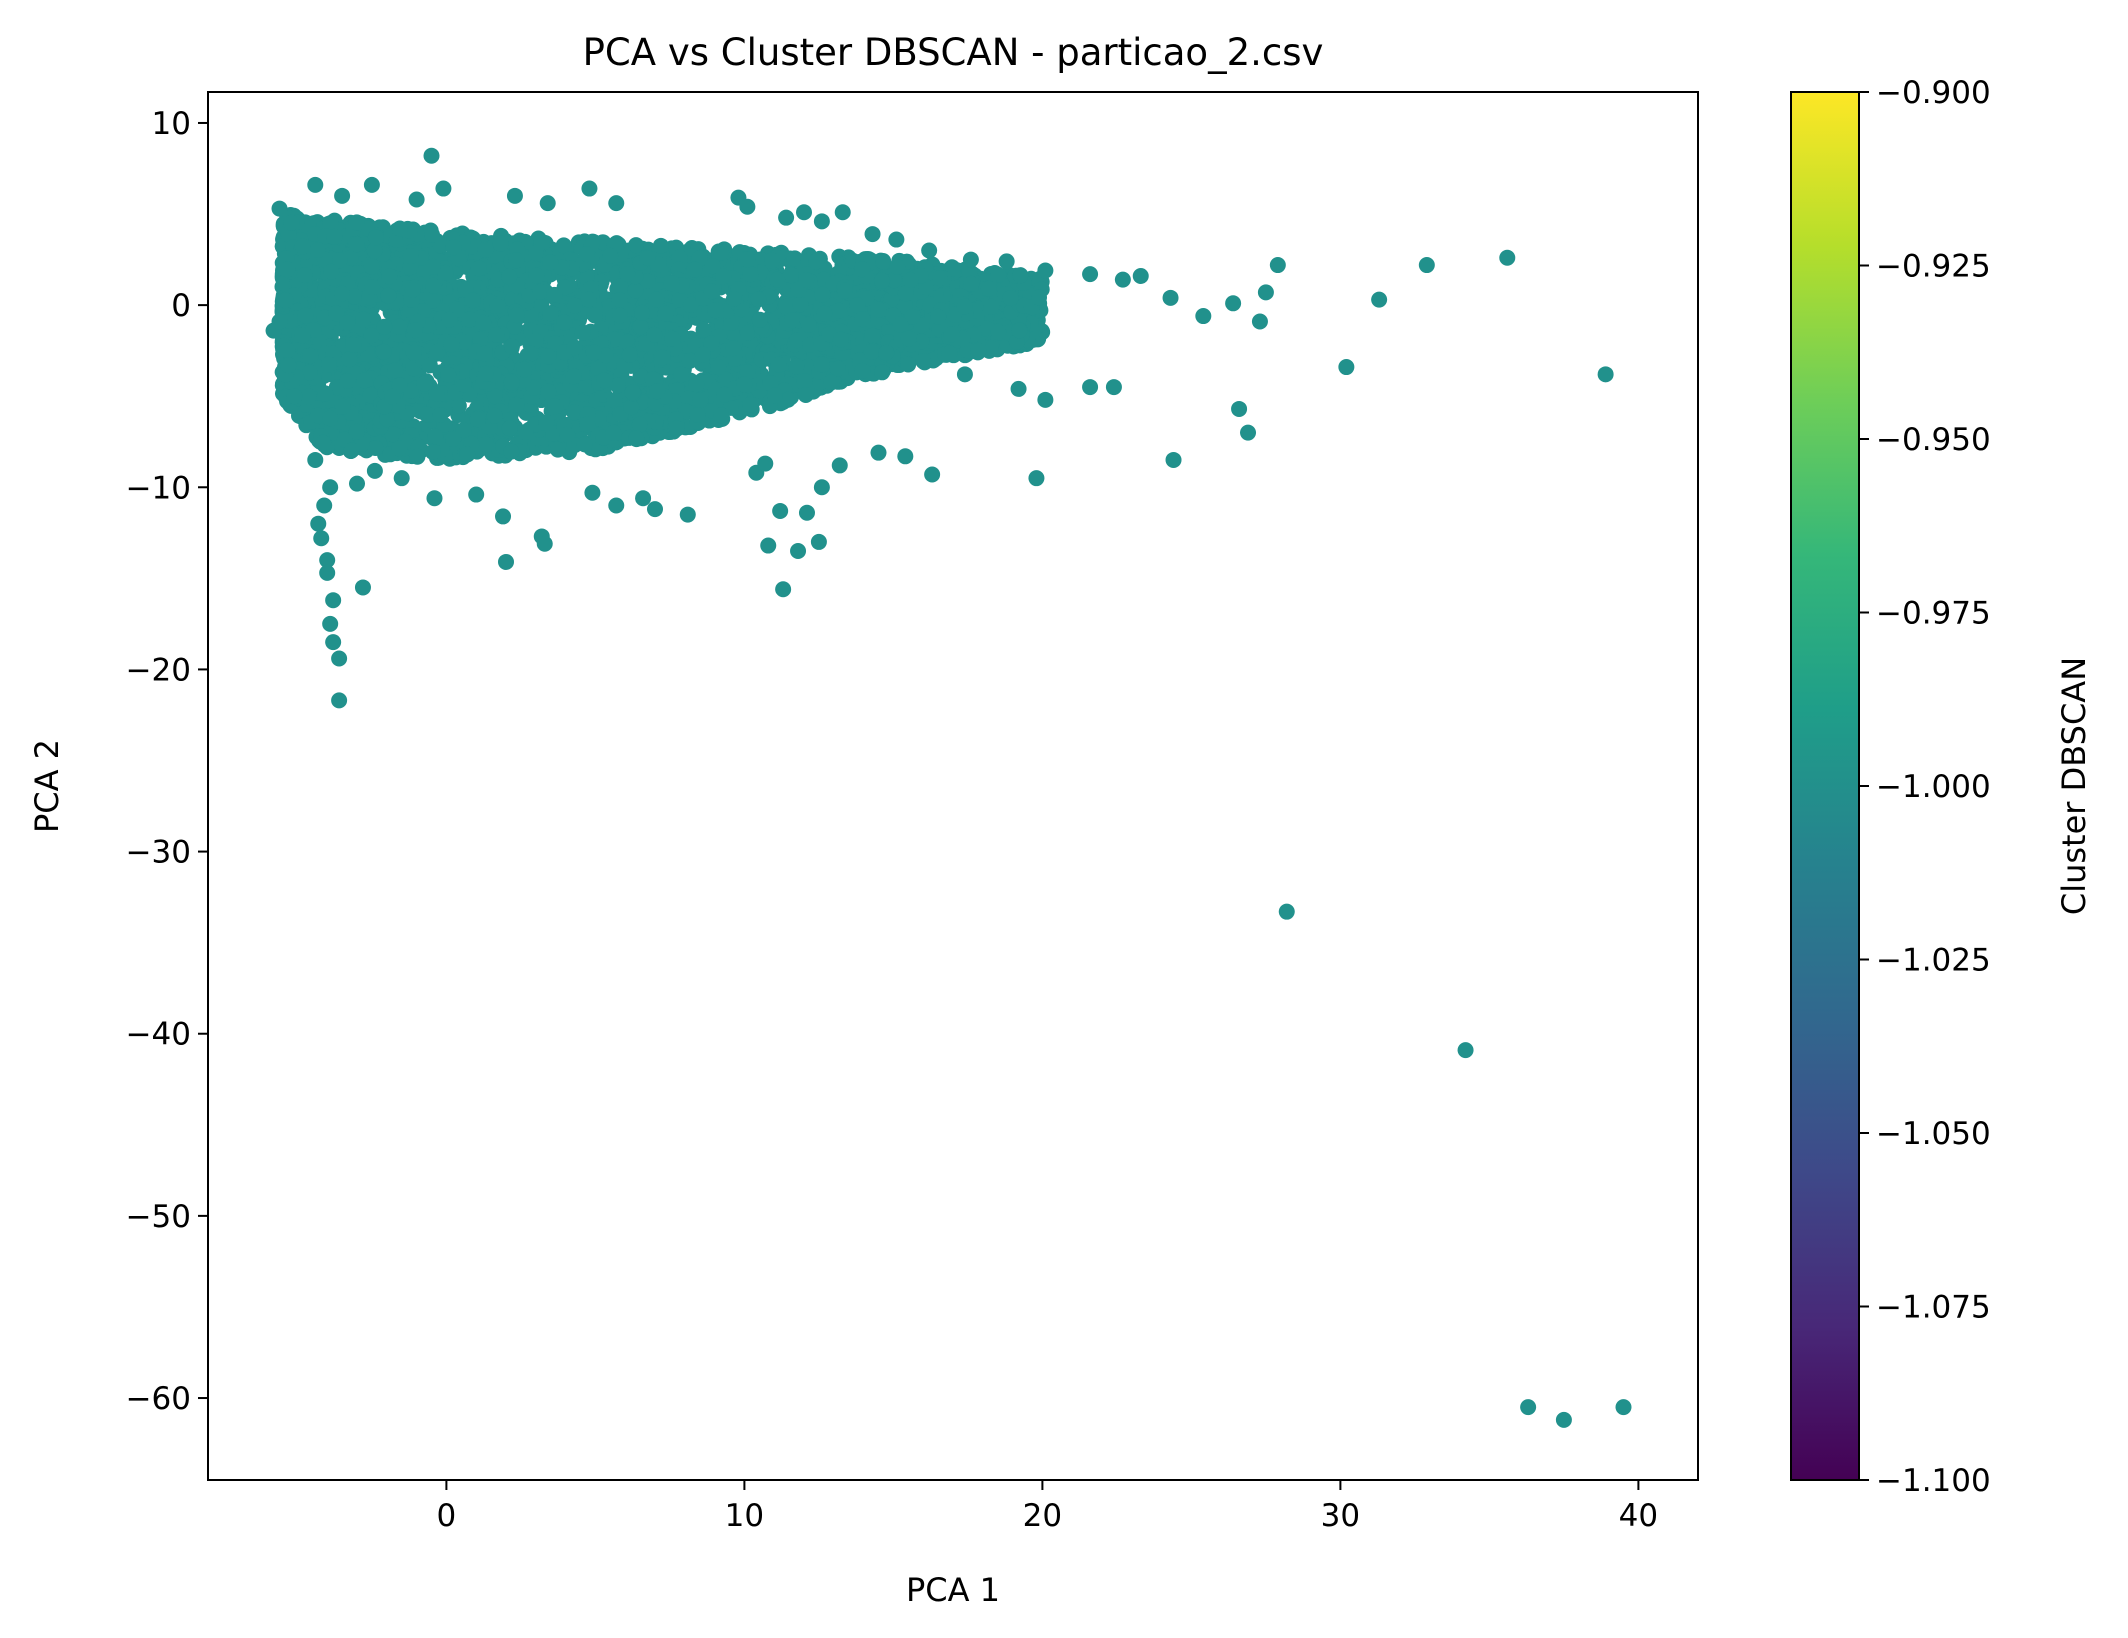  Describe the element at coordinates (1042, 1516) in the screenshot. I see `x-tick-label: 20` at that location.